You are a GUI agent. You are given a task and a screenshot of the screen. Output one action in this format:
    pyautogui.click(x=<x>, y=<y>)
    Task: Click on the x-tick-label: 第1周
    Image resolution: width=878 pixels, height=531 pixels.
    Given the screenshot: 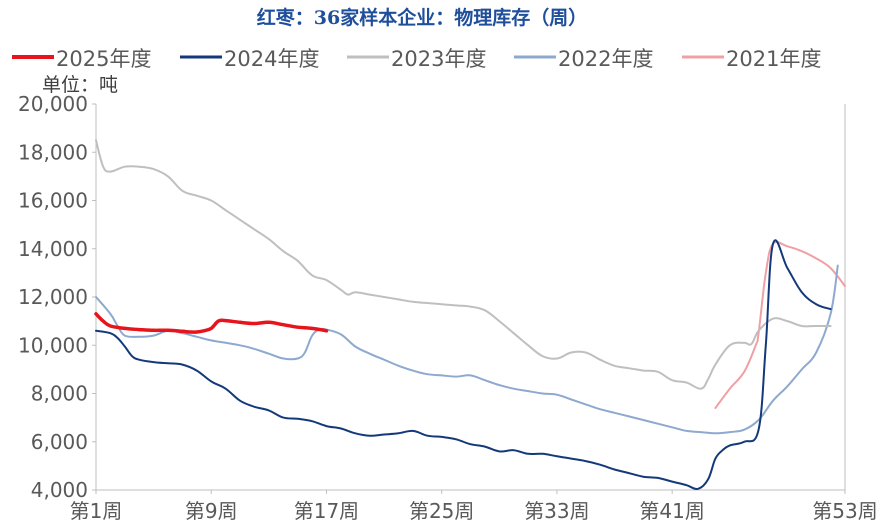 What is the action you would take?
    pyautogui.click(x=96, y=511)
    